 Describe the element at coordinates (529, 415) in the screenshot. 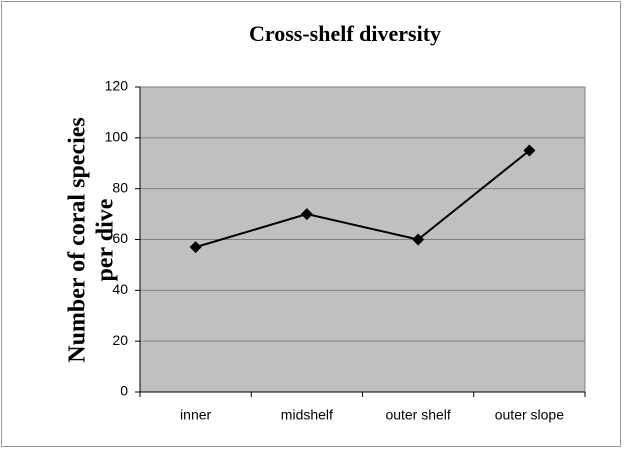

I see `x-tick-label: outer slope` at that location.